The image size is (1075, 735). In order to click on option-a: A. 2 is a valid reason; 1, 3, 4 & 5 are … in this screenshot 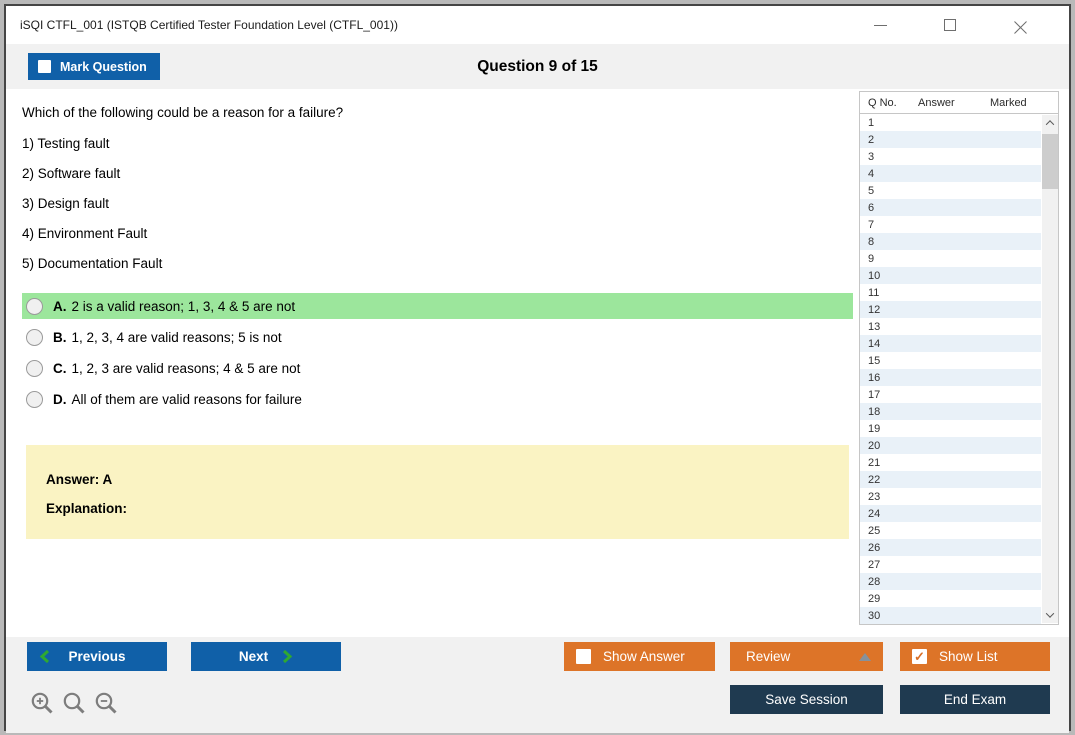, I will do `click(437, 306)`.